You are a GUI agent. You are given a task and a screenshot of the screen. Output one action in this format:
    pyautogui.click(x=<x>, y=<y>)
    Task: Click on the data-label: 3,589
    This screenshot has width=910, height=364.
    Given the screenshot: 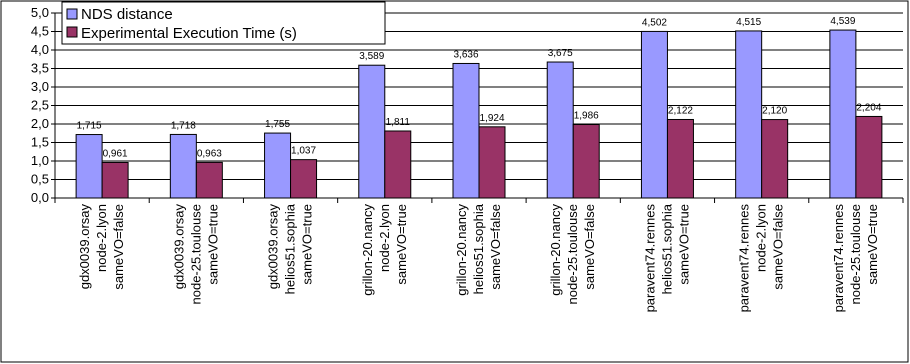 What is the action you would take?
    pyautogui.click(x=371, y=56)
    